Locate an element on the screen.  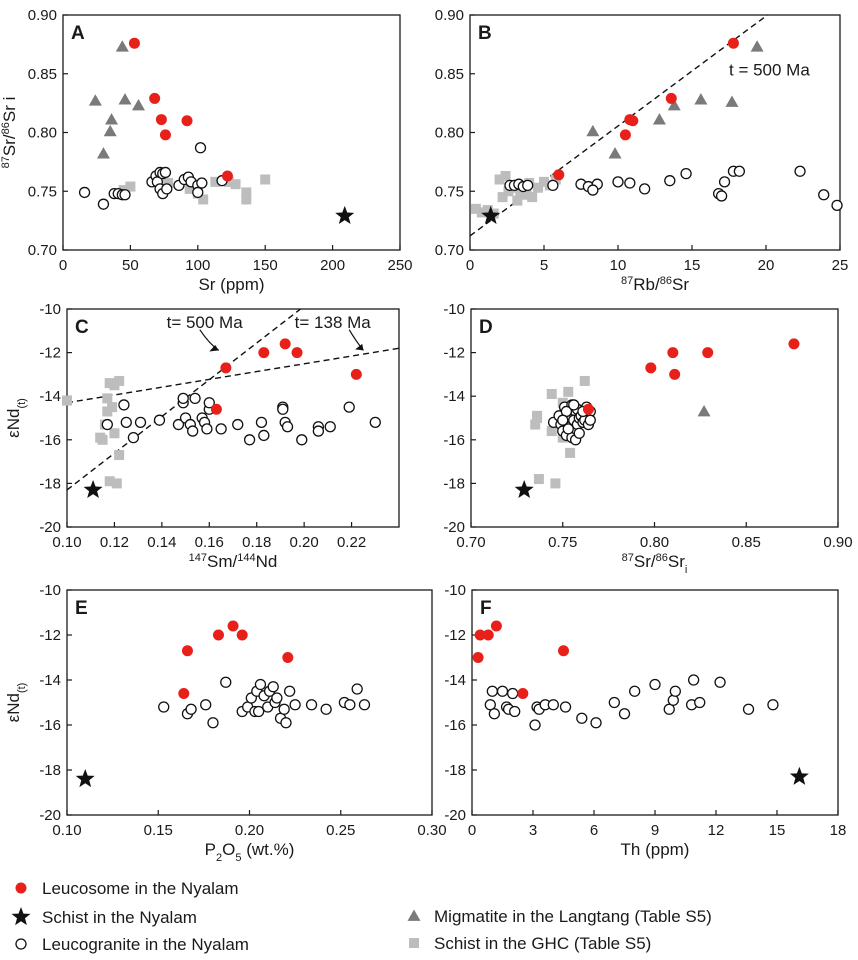
annotation-138ma: t= 138 Ma is located at coordinates (333, 322).